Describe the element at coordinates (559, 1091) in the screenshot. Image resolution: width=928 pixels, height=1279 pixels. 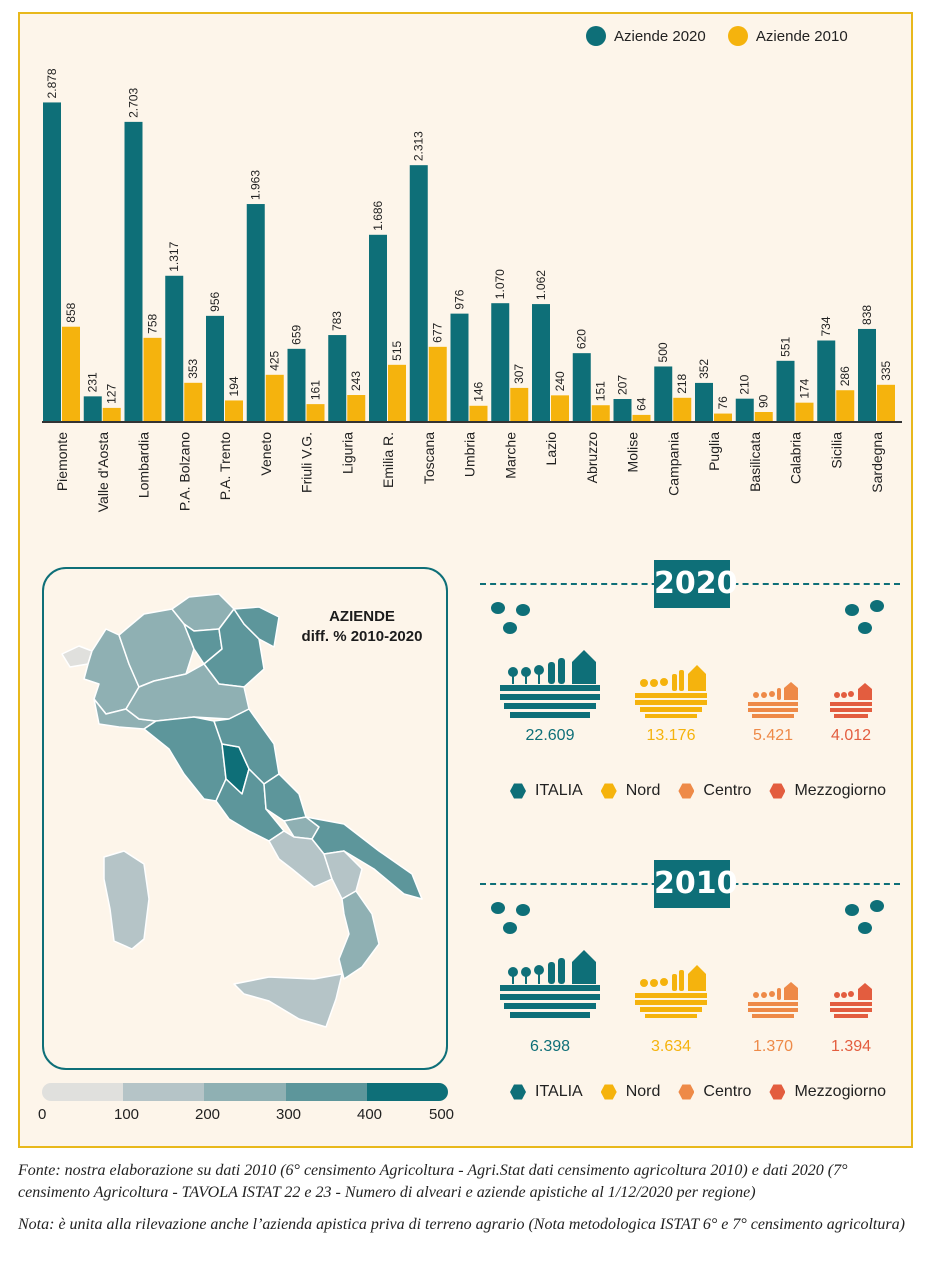
I see `zone-label-italia: ITALIA` at that location.